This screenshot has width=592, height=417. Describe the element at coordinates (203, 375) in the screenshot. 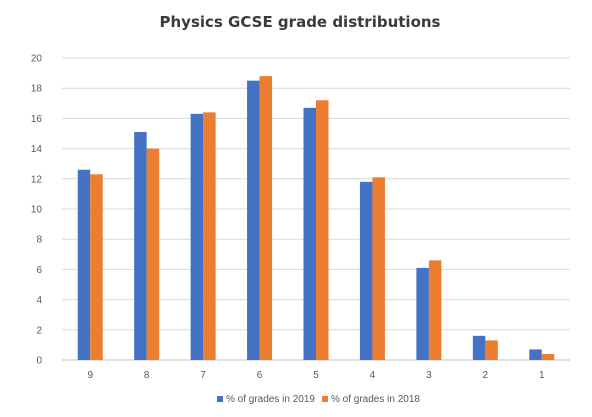

I see `x-tick-label: 7` at that location.